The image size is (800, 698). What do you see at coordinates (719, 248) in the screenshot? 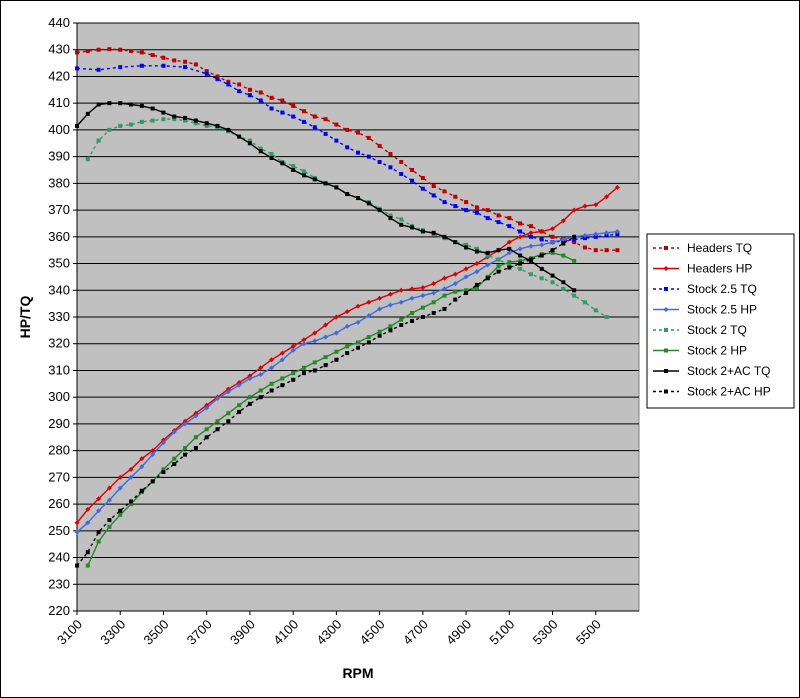
I see `legend-label: Headers TQ` at bounding box center [719, 248].